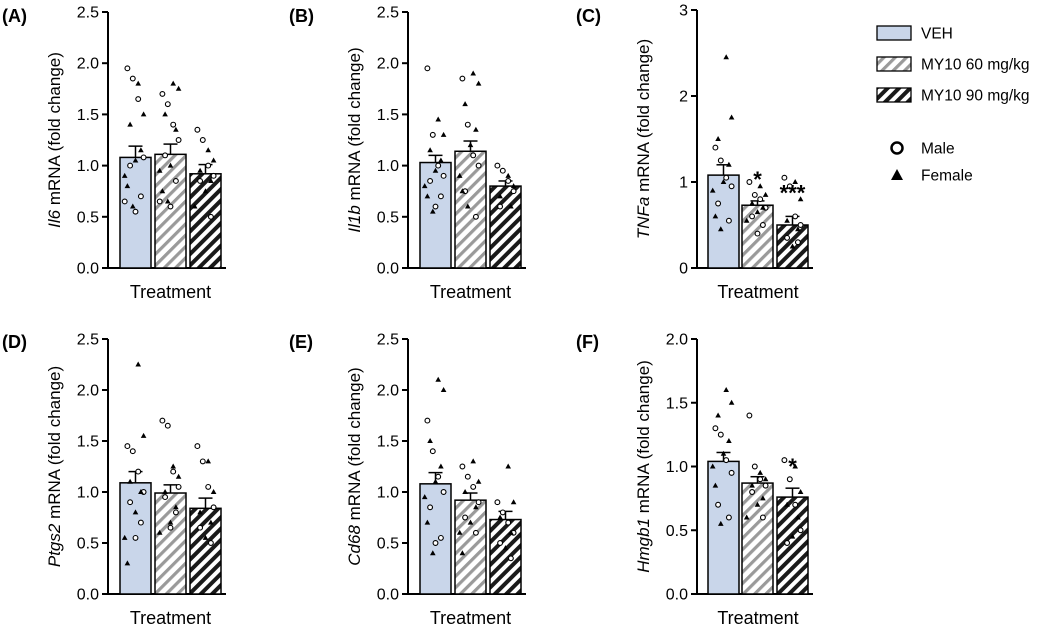  I want to click on y-axis-title-gene: Il1b, so click(354, 218).